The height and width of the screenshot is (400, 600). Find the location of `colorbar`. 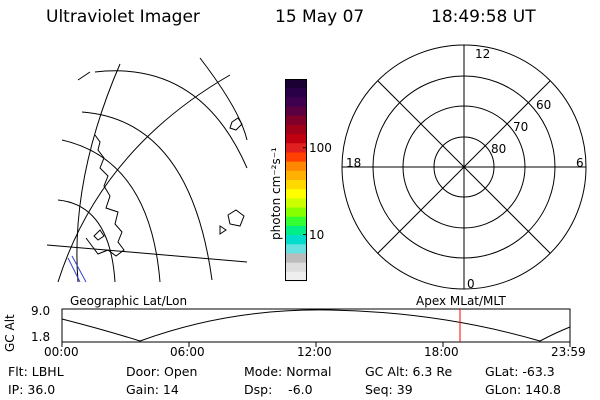

colorbar is located at coordinates (296, 180).